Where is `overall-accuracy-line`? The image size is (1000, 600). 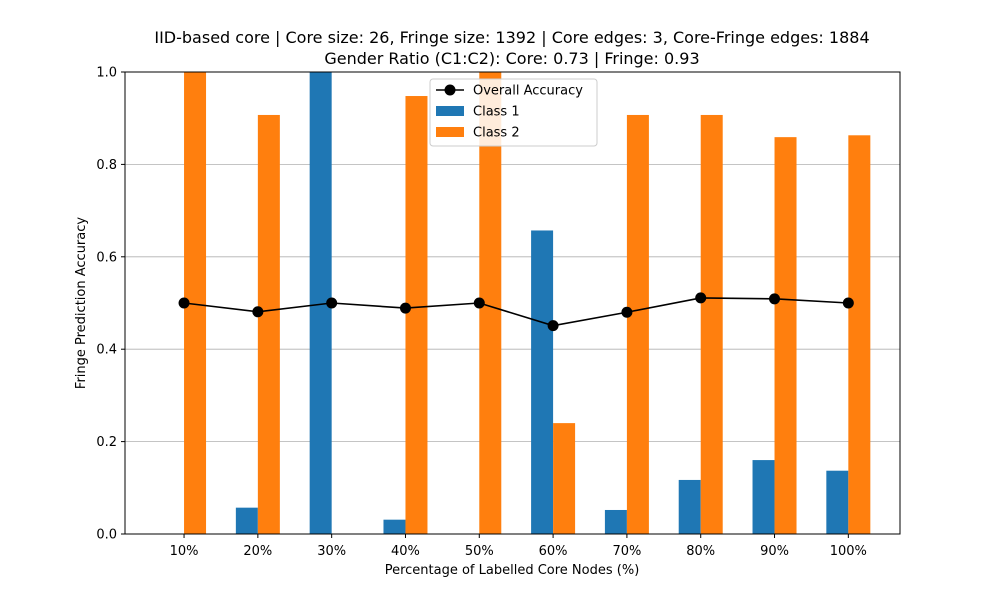 overall-accuracy-line is located at coordinates (516, 312).